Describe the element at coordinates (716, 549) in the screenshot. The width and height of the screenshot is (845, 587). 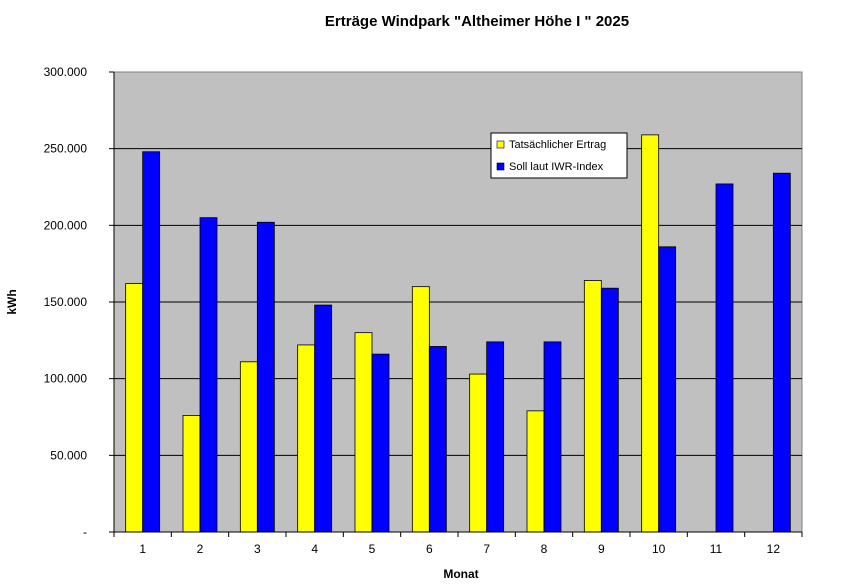
I see `x-tick-label: 11` at that location.